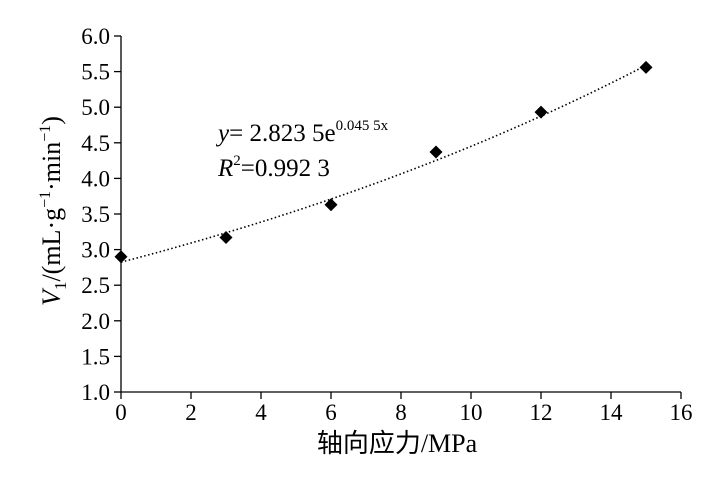  Describe the element at coordinates (401, 412) in the screenshot. I see `x-tick-label: 8` at that location.